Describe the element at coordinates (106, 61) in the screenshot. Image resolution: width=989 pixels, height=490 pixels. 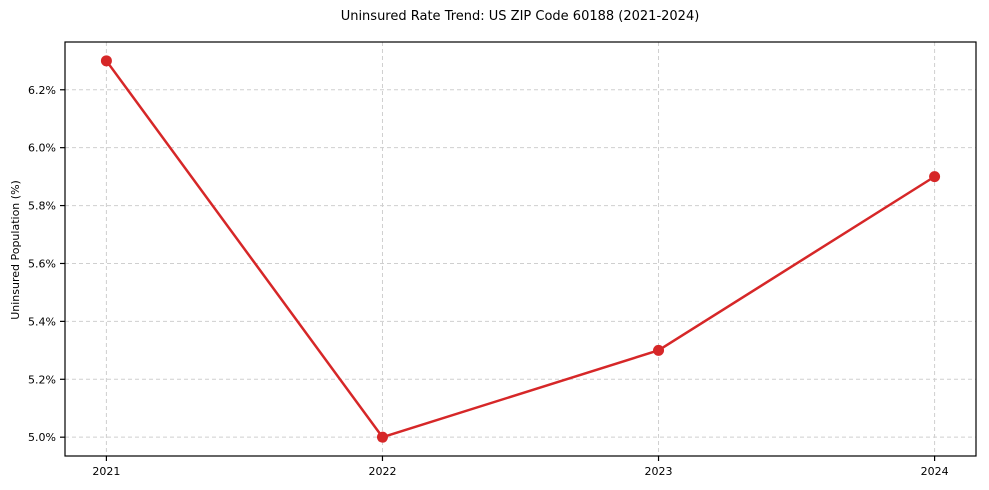
I see `data-point-2021` at that location.